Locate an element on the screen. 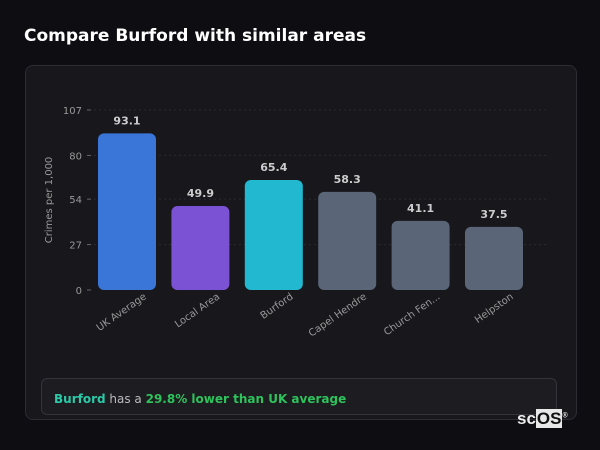  summary-text: has a is located at coordinates (125, 399).